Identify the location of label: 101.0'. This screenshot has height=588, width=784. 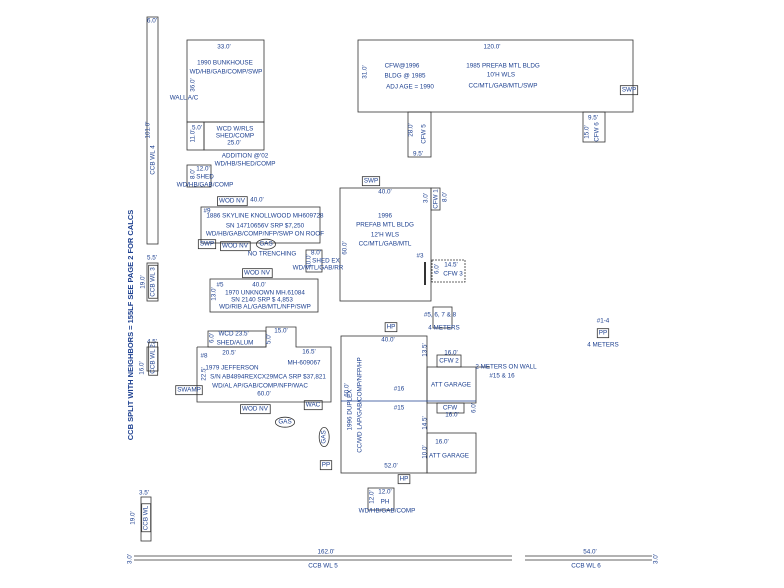
(148, 130).